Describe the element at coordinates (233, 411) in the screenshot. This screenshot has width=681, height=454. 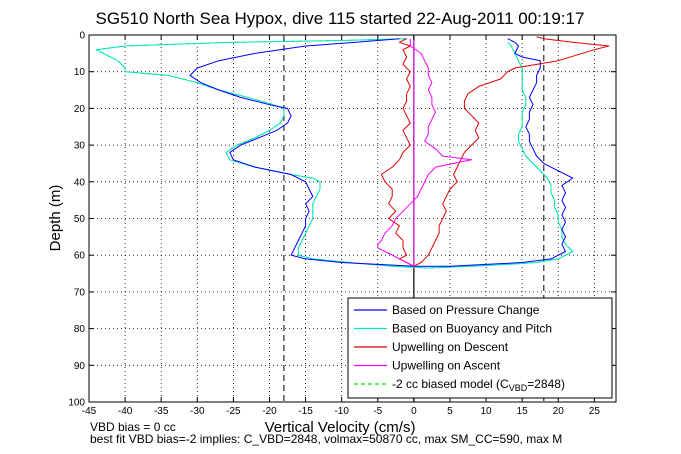
I see `x-tick-label: -25` at that location.